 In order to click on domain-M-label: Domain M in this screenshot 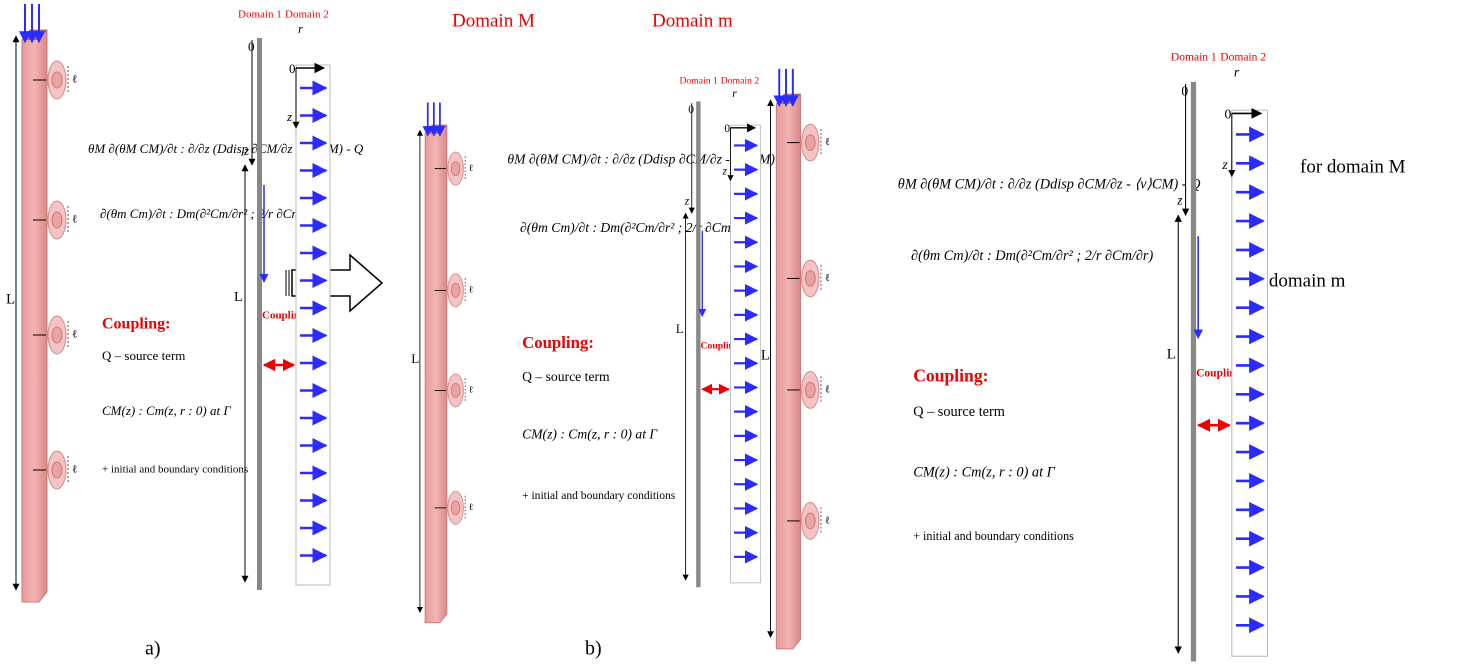, I will do `click(493, 20)`.